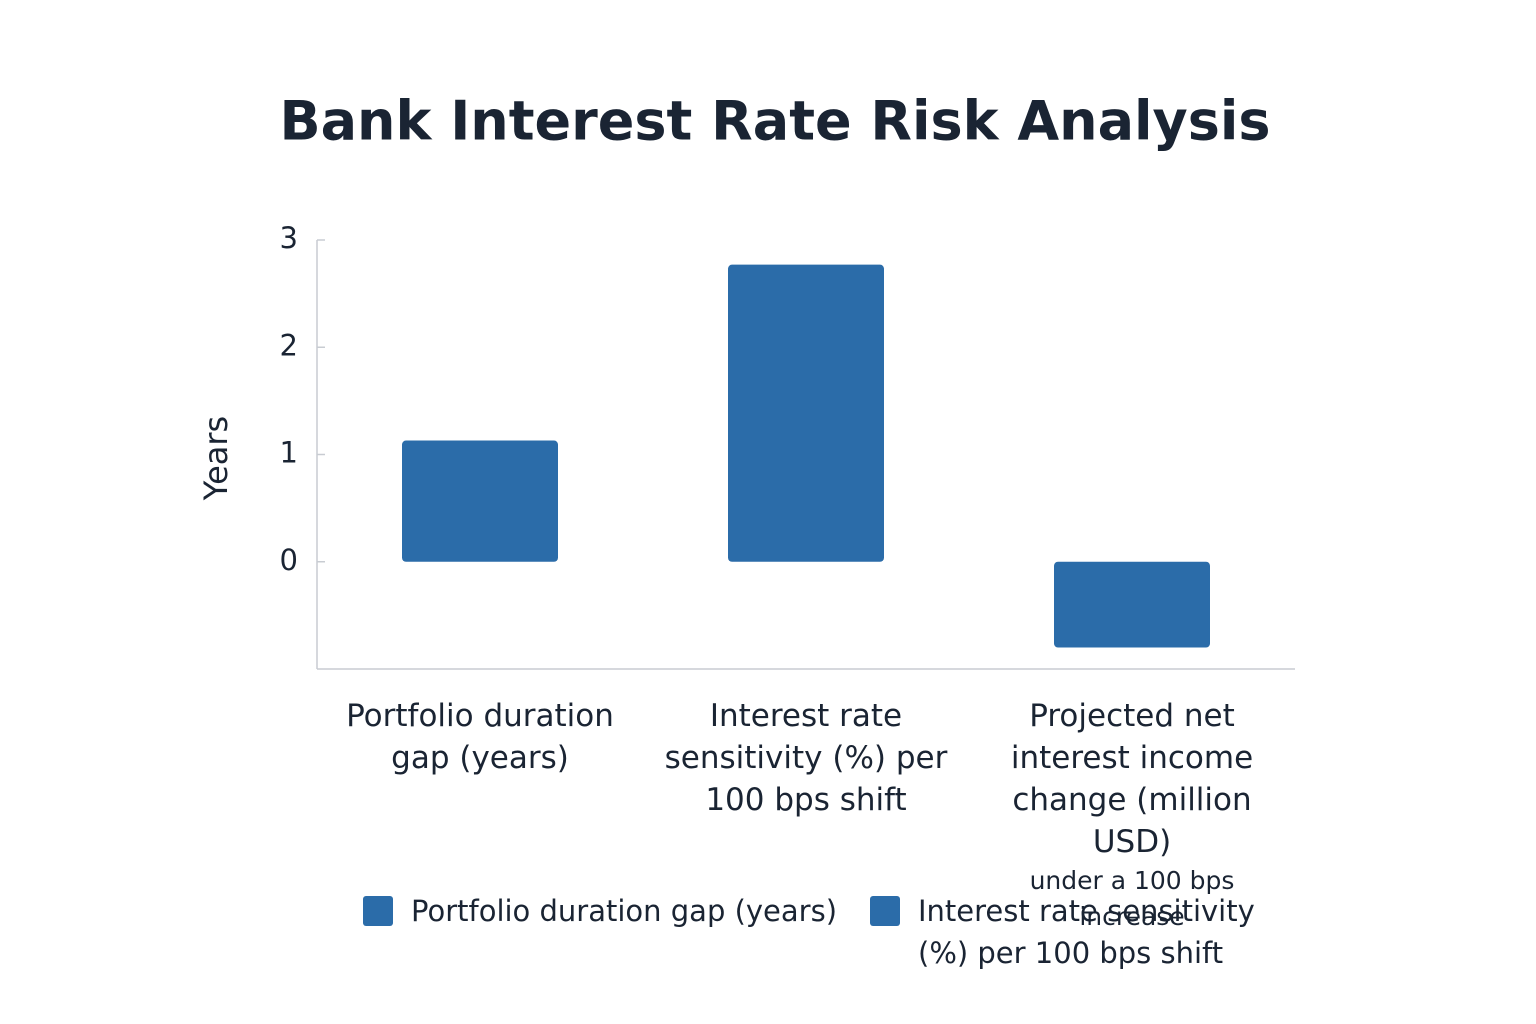  What do you see at coordinates (774, 121) in the screenshot?
I see `chart-title: Bank Interest Rate Risk Analysis` at bounding box center [774, 121].